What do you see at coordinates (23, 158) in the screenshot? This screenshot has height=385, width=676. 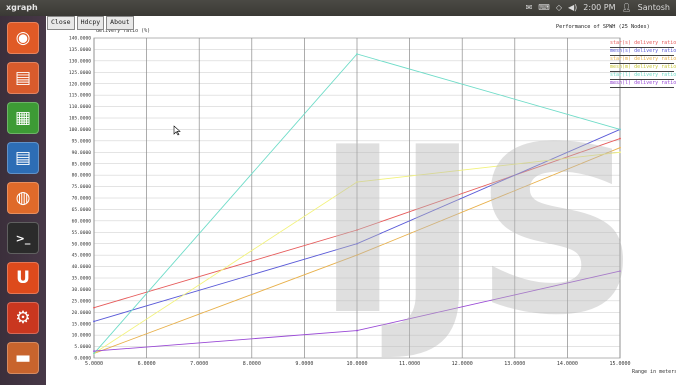 I see `writer-icon: ▤` at bounding box center [23, 158].